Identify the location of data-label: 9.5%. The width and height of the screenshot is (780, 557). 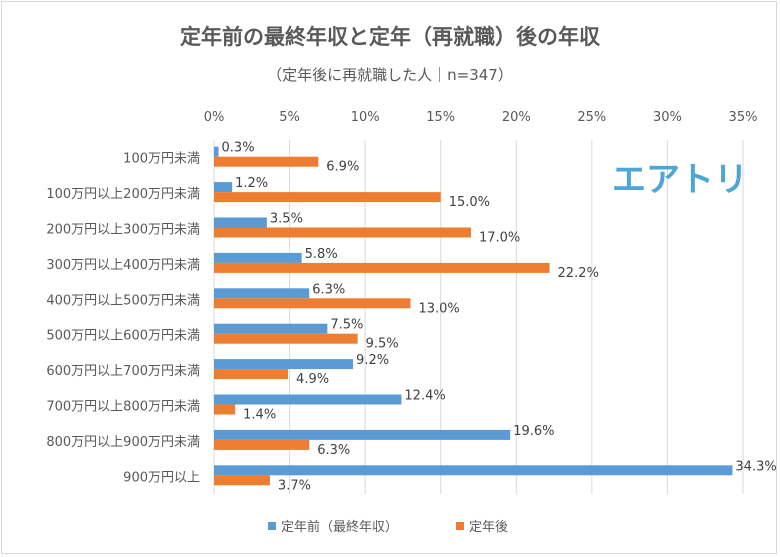
(382, 344).